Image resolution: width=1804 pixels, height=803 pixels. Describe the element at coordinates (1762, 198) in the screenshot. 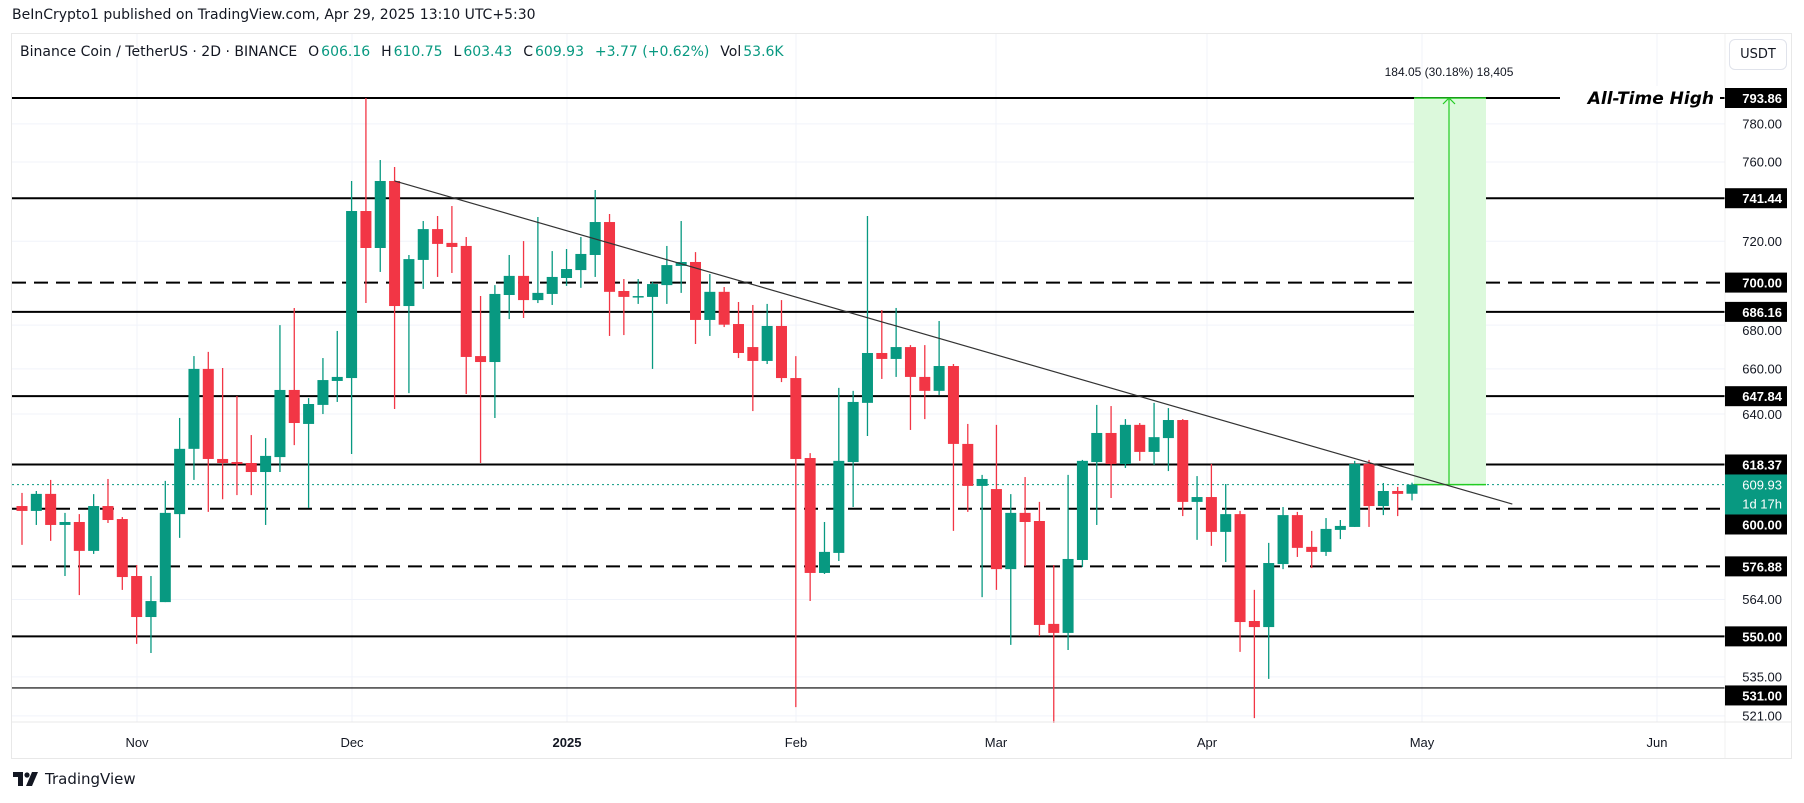

I see `level-price-label: 741.44` at that location.